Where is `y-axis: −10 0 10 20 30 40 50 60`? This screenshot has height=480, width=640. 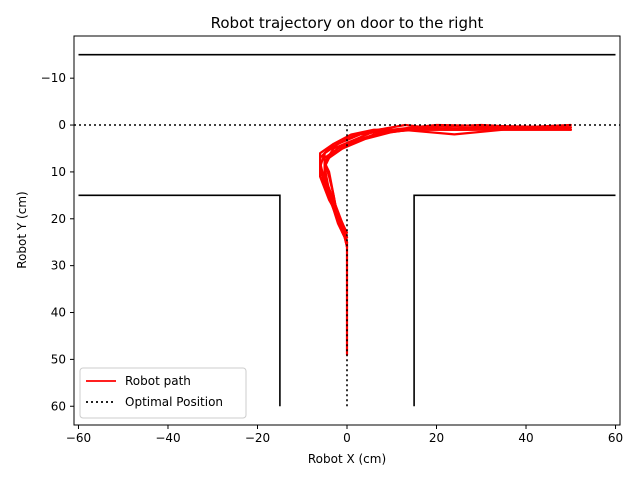 y-axis: −10 0 10 20 30 40 50 60 is located at coordinates (57, 242).